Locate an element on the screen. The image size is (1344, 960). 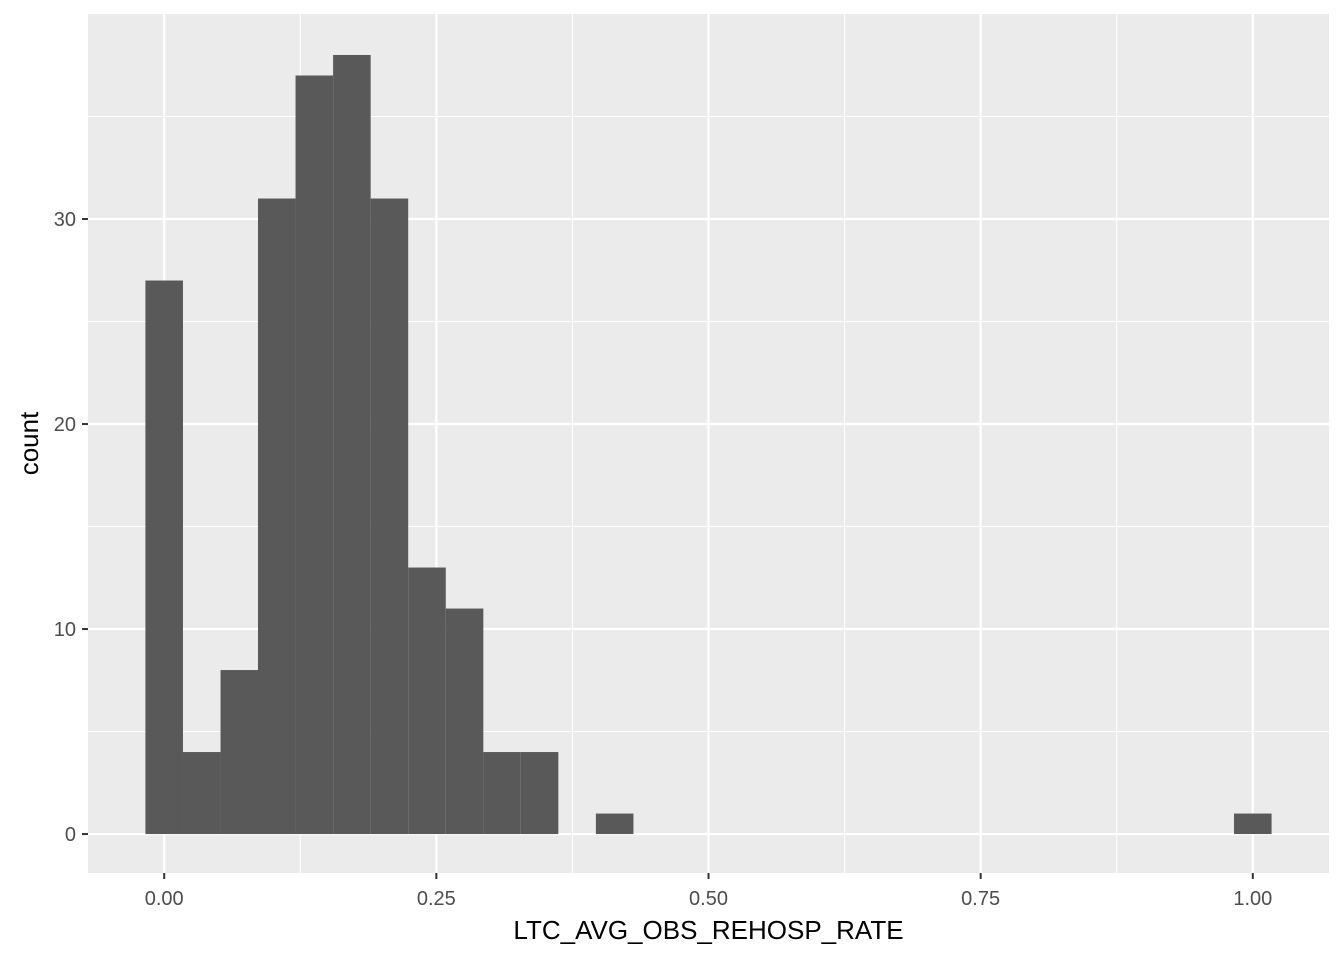
y-axis-title: count is located at coordinates (29, 443).